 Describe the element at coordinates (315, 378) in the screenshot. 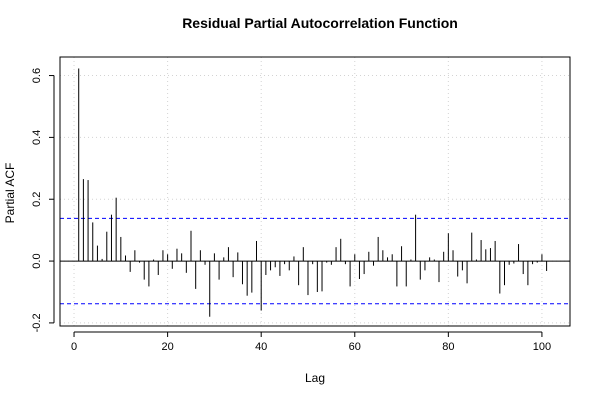

I see `x-axis-label: Lag` at that location.